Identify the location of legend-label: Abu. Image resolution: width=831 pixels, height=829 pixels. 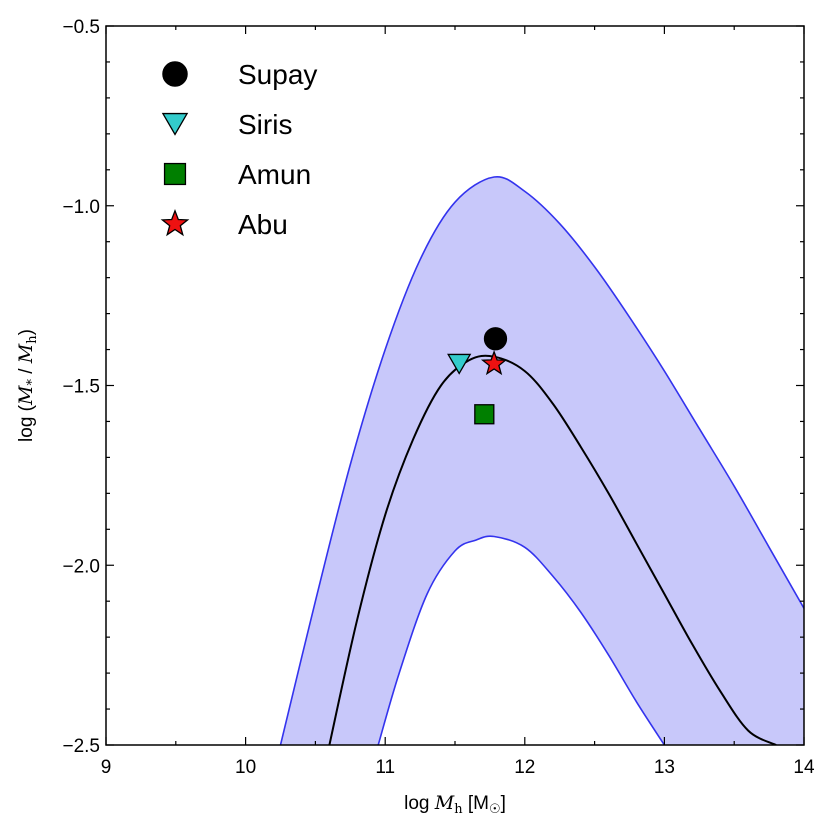
(263, 224).